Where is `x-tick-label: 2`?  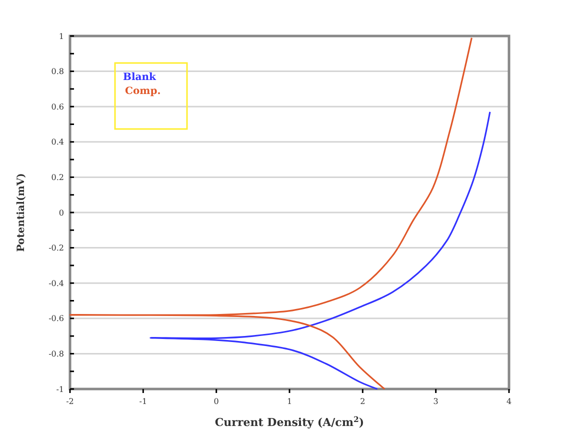 x-tick-label: 2 is located at coordinates (363, 401).